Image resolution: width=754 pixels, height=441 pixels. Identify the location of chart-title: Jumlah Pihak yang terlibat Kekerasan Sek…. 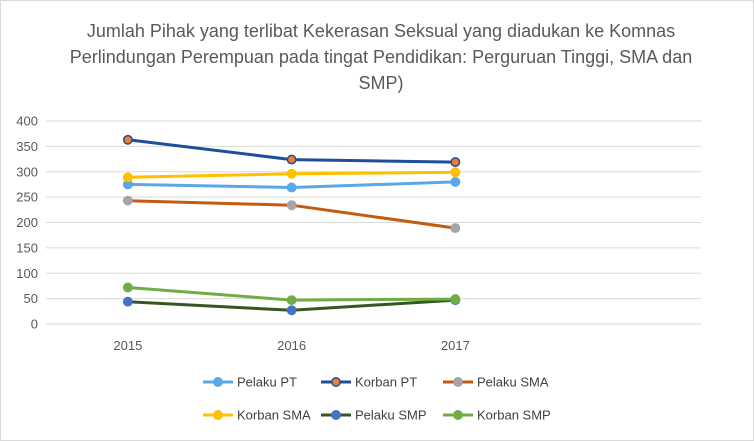
(381, 57).